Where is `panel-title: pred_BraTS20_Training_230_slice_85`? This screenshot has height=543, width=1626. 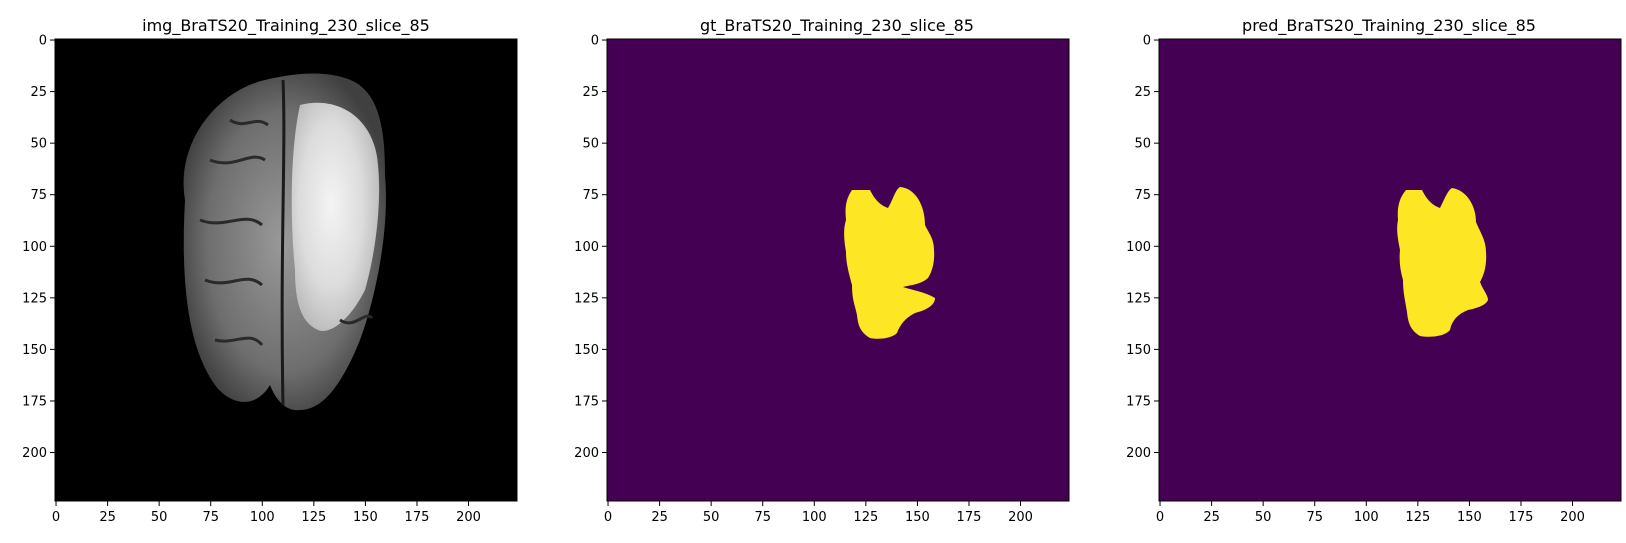
panel-title: pred_BraTS20_Training_230_slice_85 is located at coordinates (1389, 26).